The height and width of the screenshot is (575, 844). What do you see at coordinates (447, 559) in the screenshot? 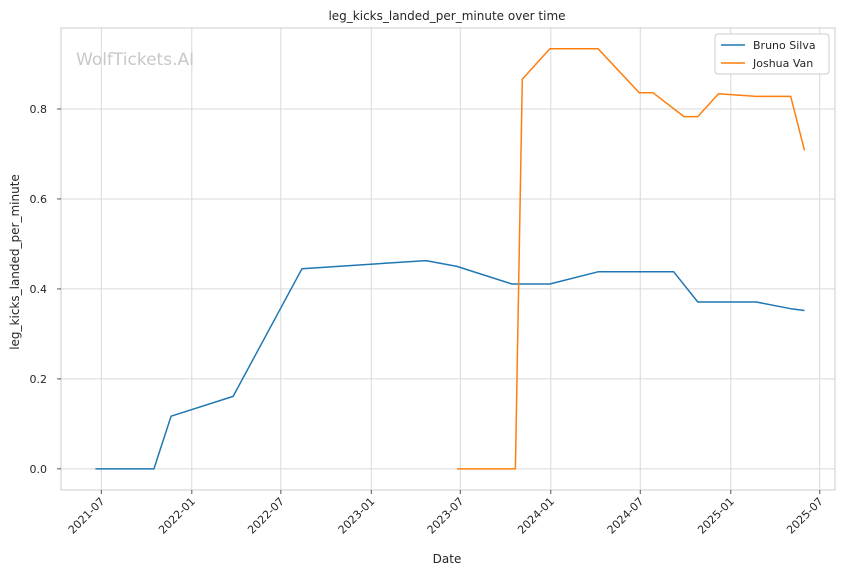
I see `x-axis-title: Date` at bounding box center [447, 559].